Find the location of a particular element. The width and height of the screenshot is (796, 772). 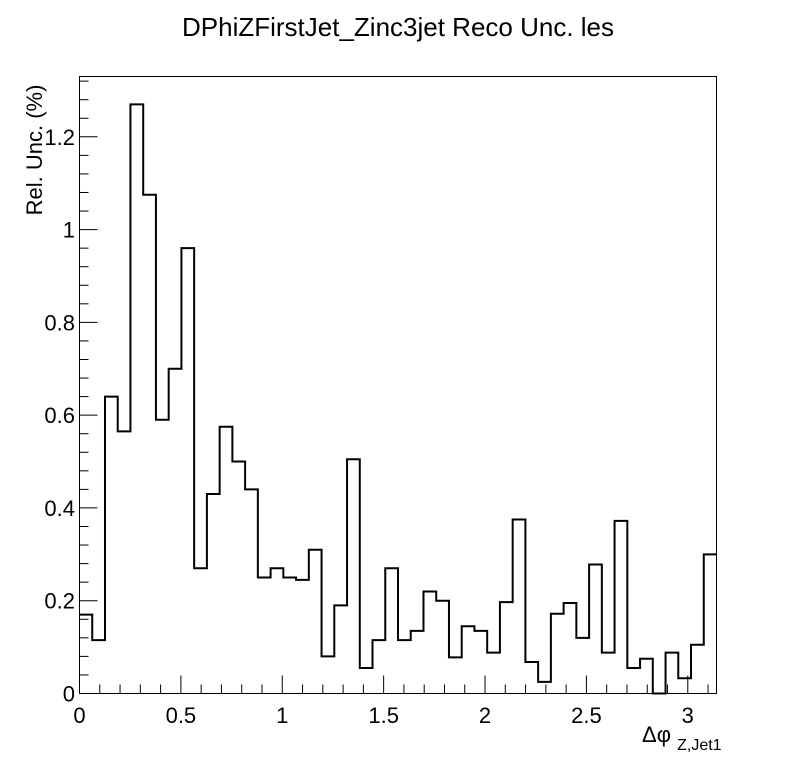

x-tick-label-6: 3 is located at coordinates (688, 715).